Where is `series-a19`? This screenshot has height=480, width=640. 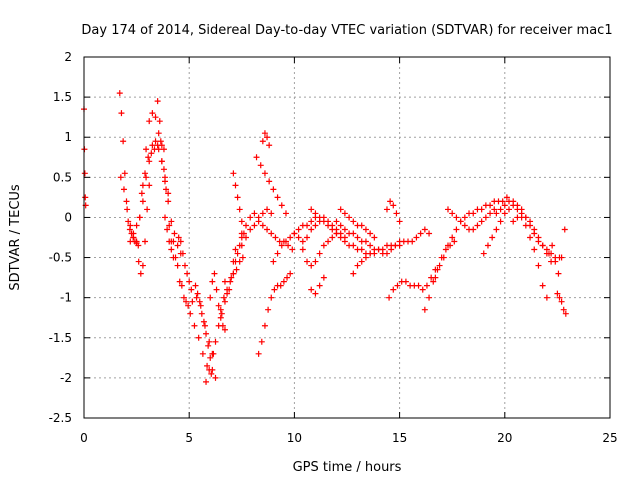 series-a19 is located at coordinates (267, 231).